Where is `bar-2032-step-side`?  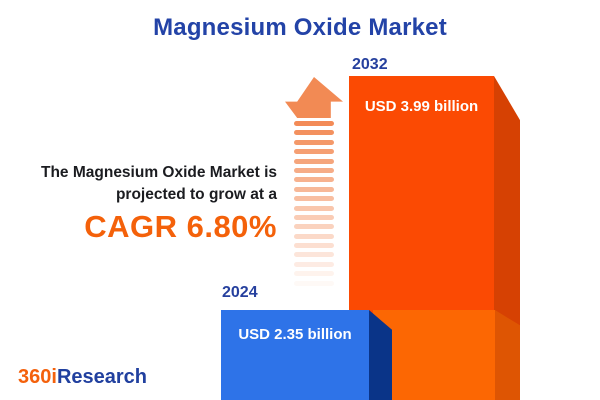 bar-2032-step-side is located at coordinates (507, 355).